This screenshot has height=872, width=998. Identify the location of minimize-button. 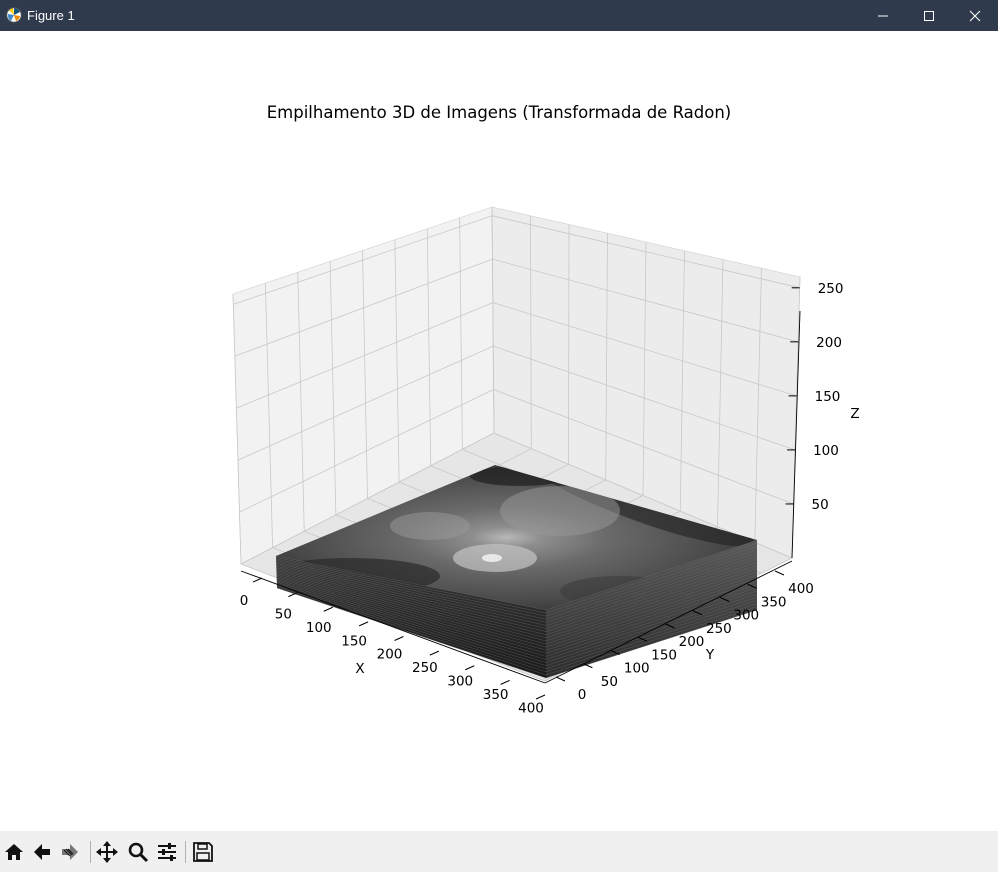
(883, 15).